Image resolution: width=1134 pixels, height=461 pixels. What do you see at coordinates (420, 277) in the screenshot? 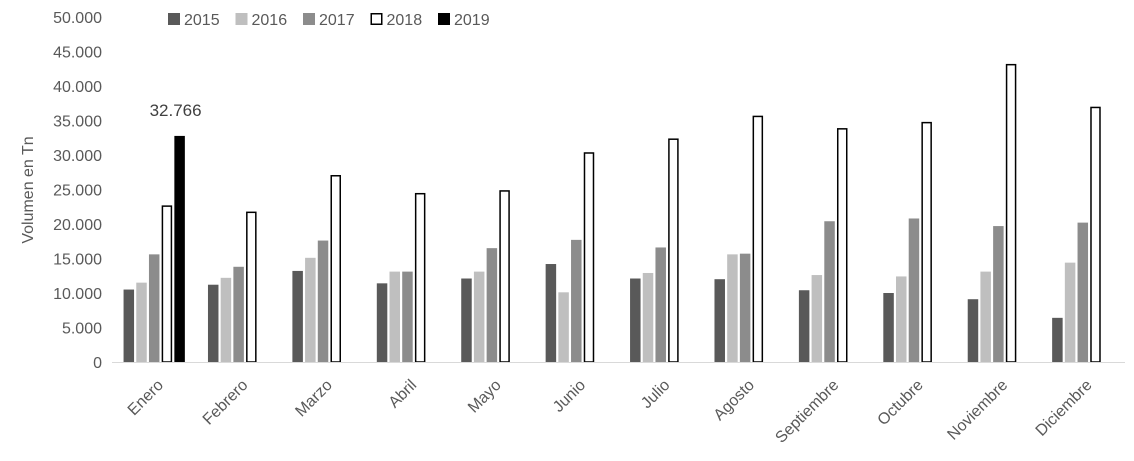
I see `bar-2018-abril` at bounding box center [420, 277].